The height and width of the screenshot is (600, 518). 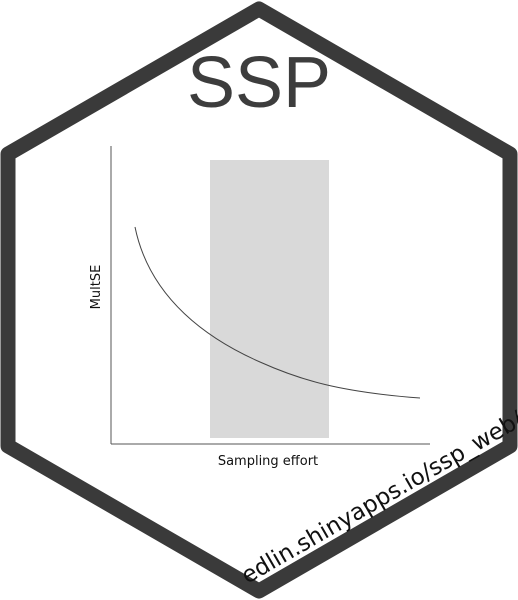 What do you see at coordinates (259, 83) in the screenshot?
I see `sticker-title: SSP` at bounding box center [259, 83].